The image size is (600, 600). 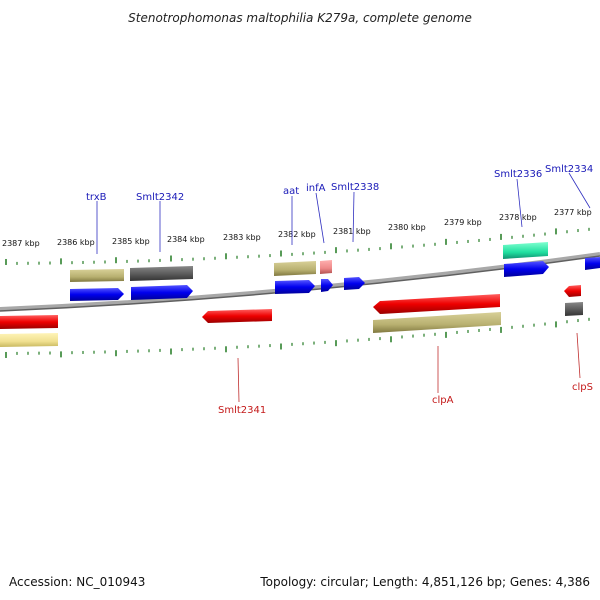 I want to click on upper-tick-ruler, so click(x=297, y=246).